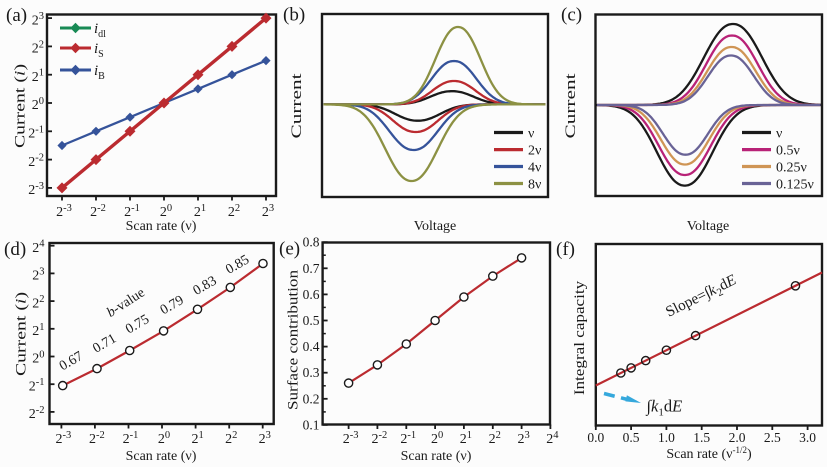 This screenshot has width=827, height=467. What do you see at coordinates (15, 249) in the screenshot?
I see `svg-text: (d)` at bounding box center [15, 249].